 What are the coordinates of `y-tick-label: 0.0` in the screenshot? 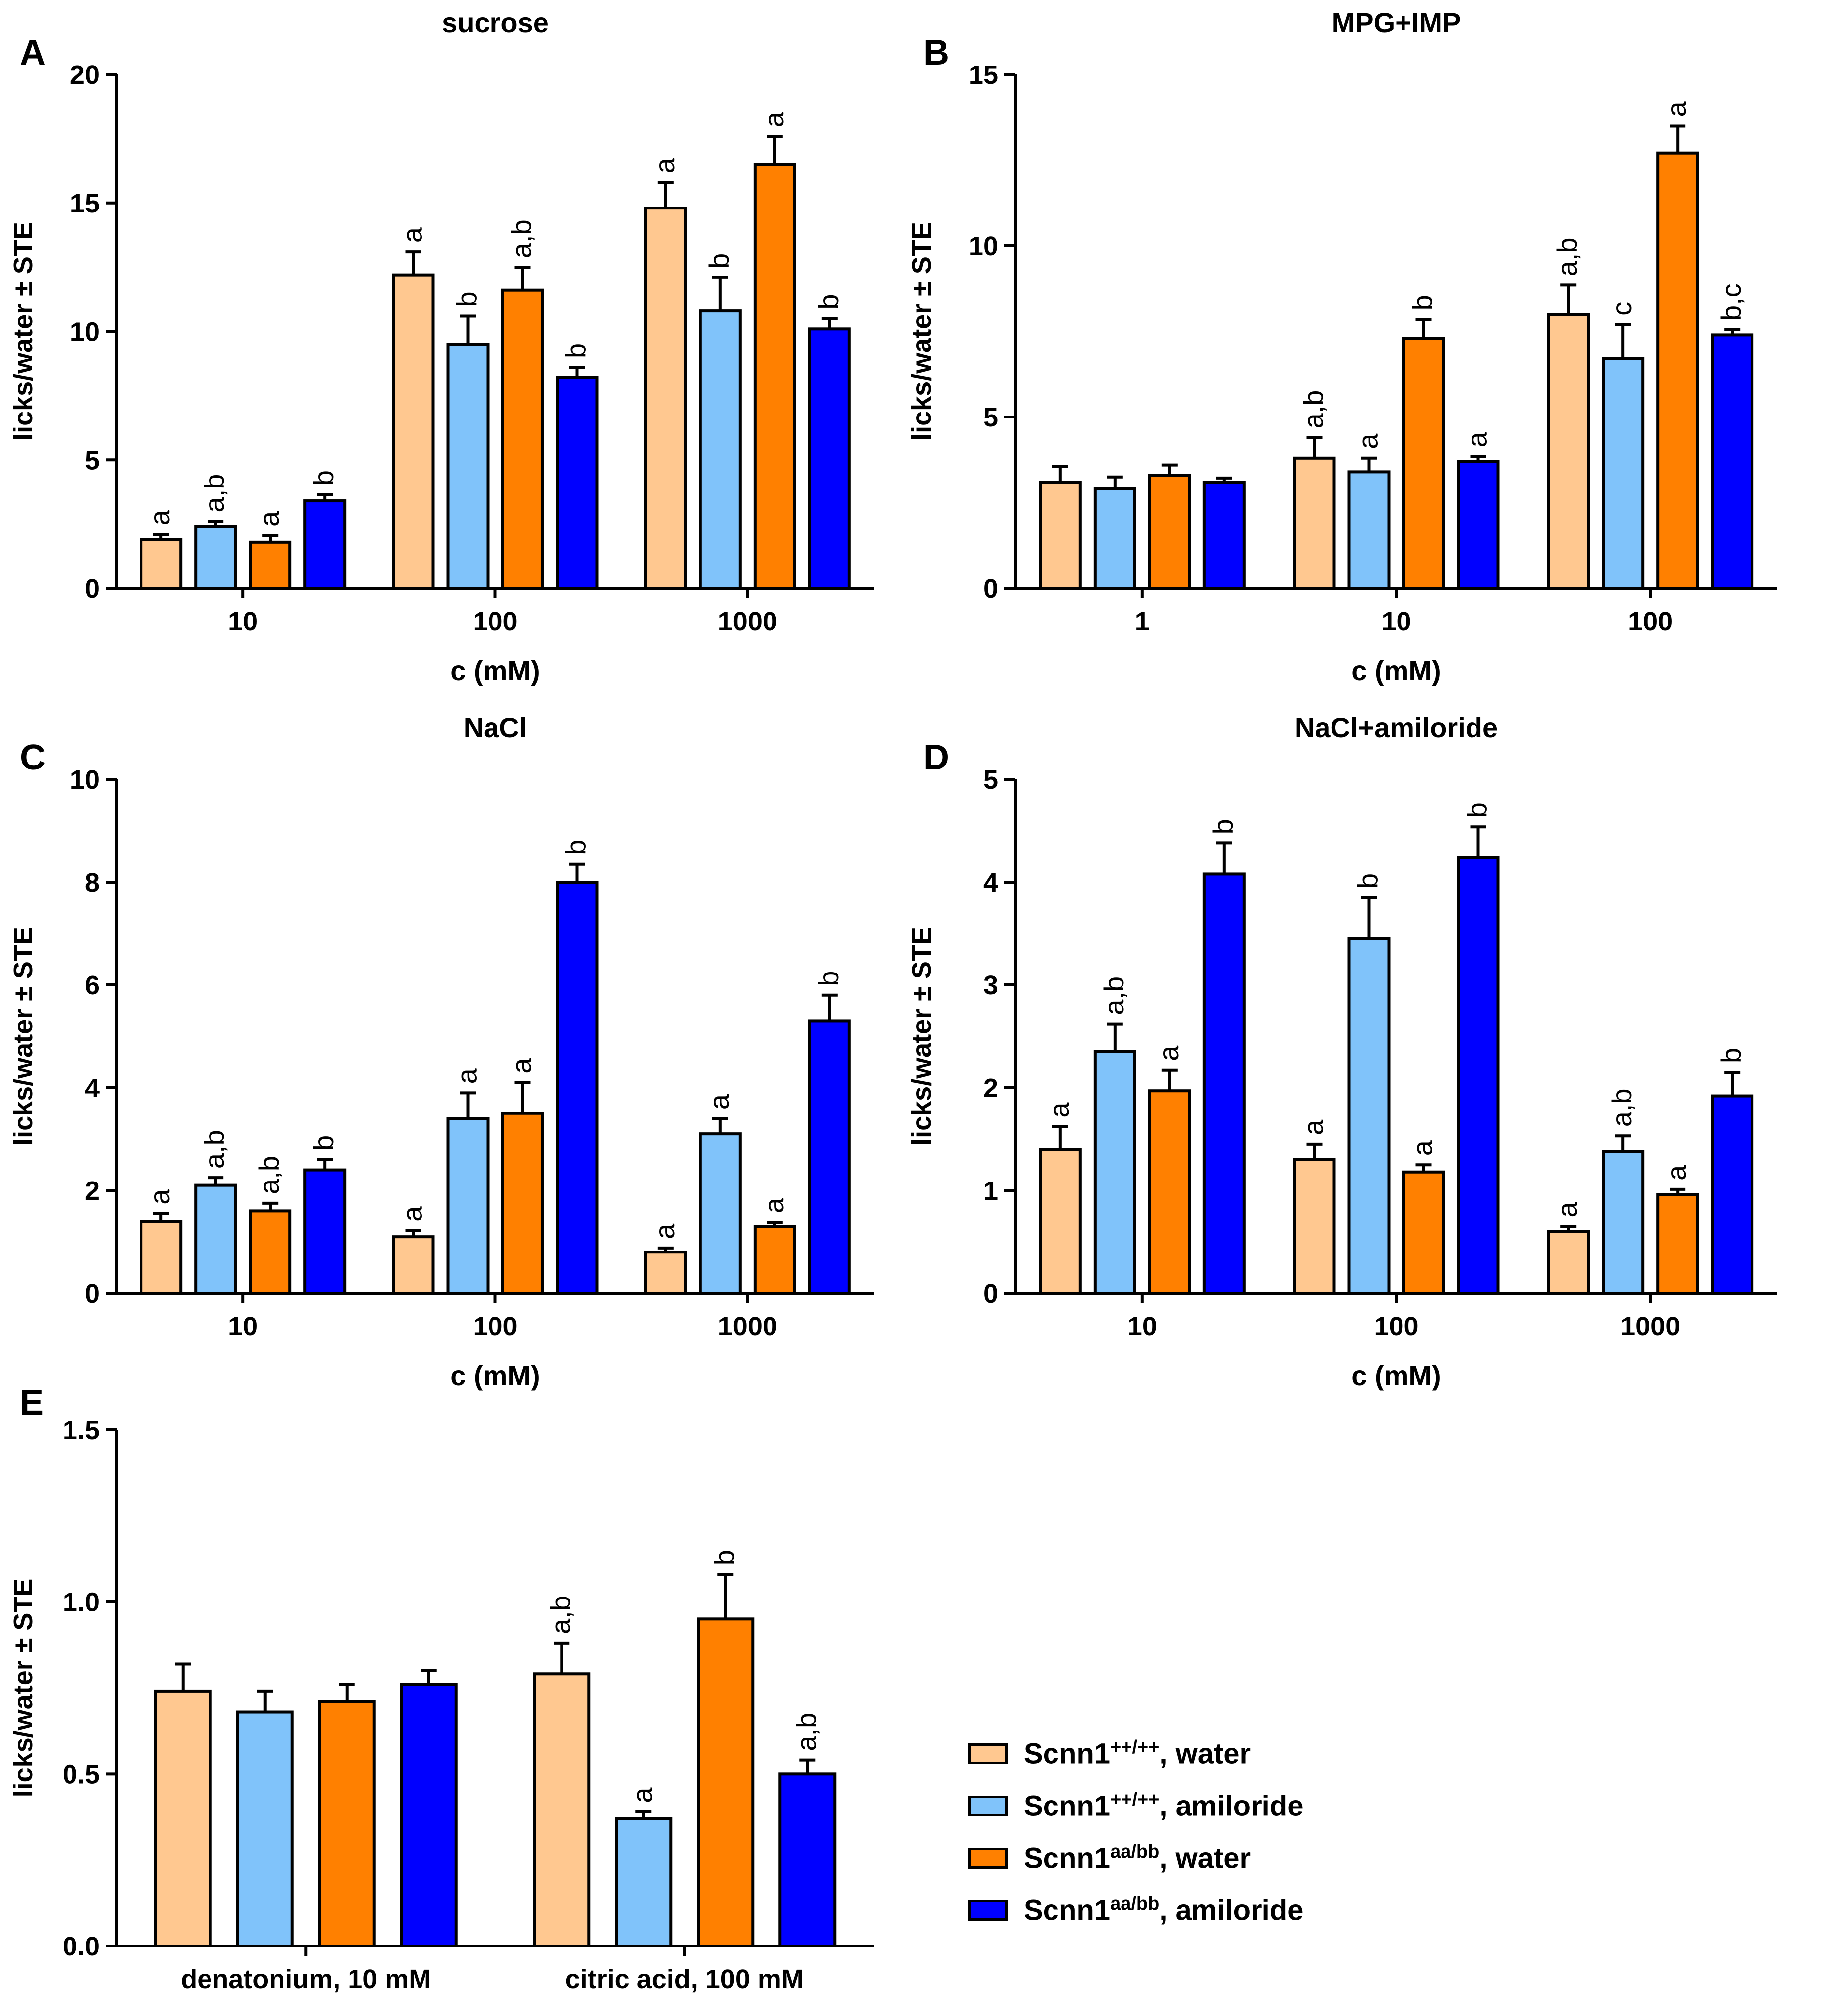 It's located at (81, 1946).